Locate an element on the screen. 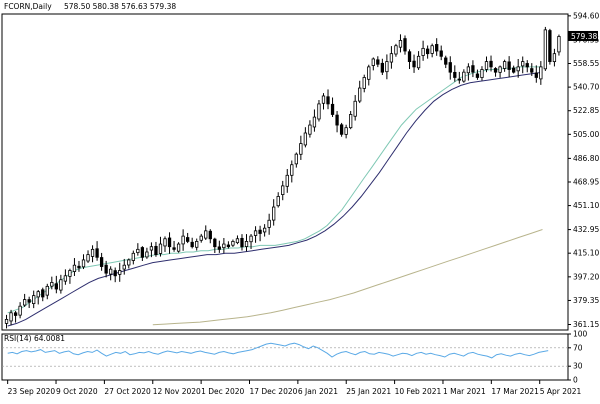 This screenshot has width=600, height=404. x-tick-label: 1 Mar 2021 is located at coordinates (464, 391).